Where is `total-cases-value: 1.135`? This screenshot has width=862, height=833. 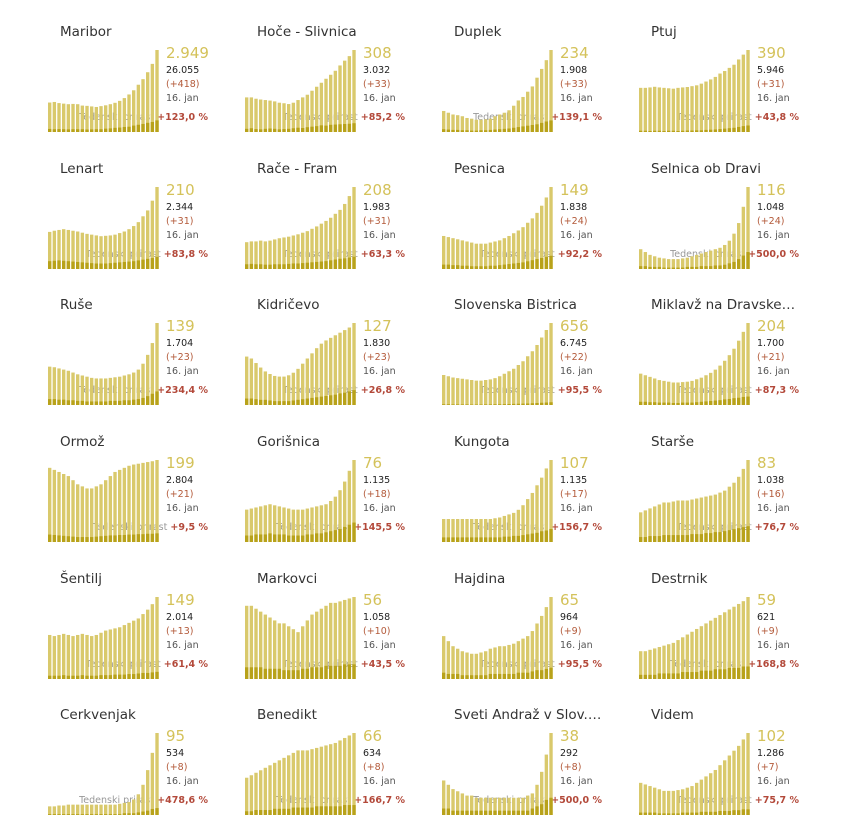
total-cases-value: 1.135 is located at coordinates (574, 480).